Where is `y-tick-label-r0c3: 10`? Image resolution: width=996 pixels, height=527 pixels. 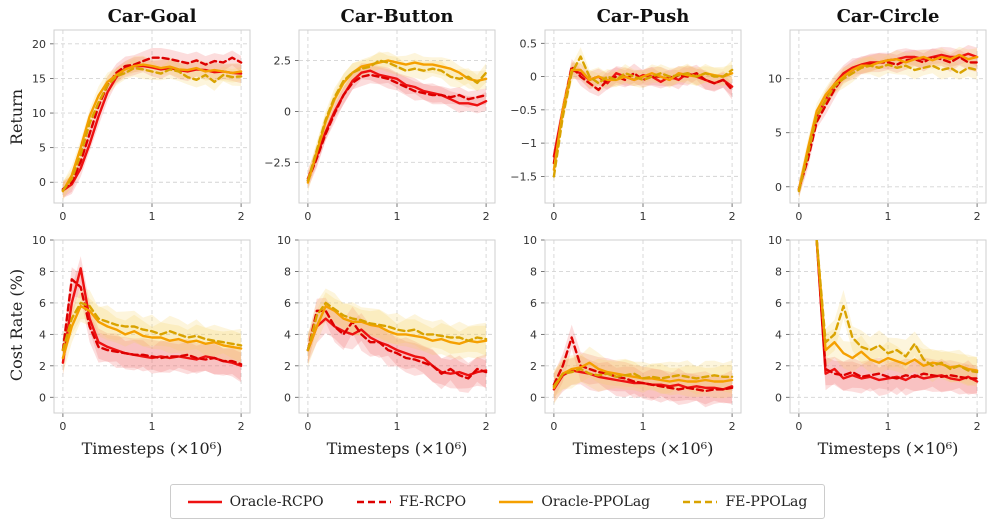
y-tick-label-r0c3: 10 is located at coordinates (775, 79).